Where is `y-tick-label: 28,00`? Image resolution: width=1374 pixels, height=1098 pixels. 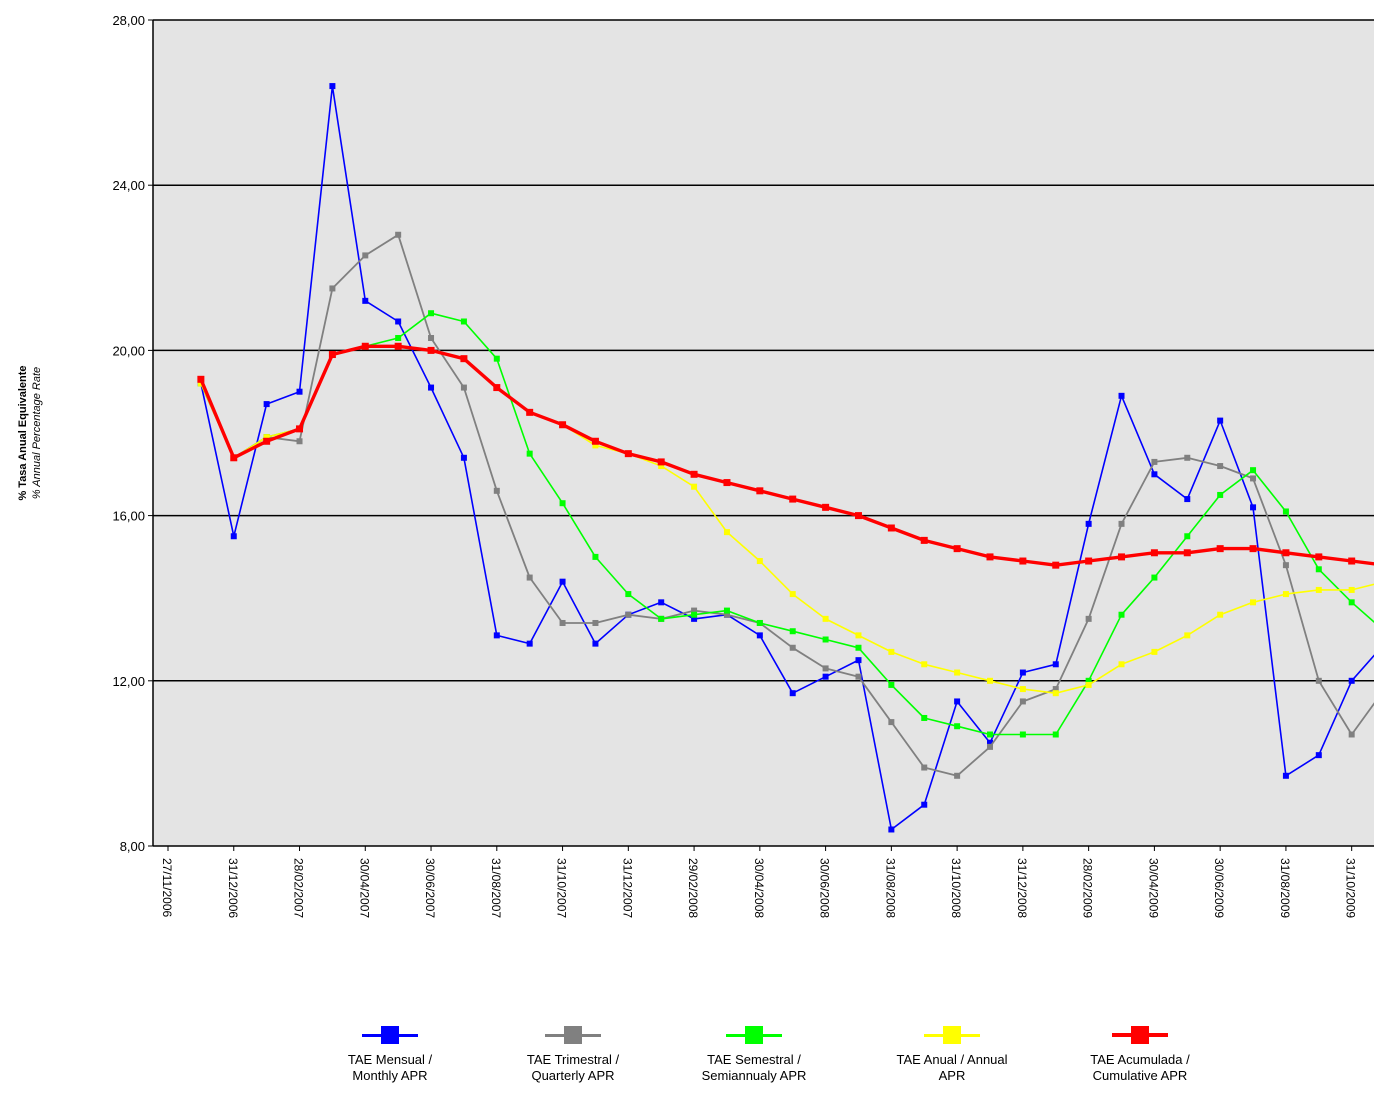
y-tick-label: 28,00 is located at coordinates (128, 20).